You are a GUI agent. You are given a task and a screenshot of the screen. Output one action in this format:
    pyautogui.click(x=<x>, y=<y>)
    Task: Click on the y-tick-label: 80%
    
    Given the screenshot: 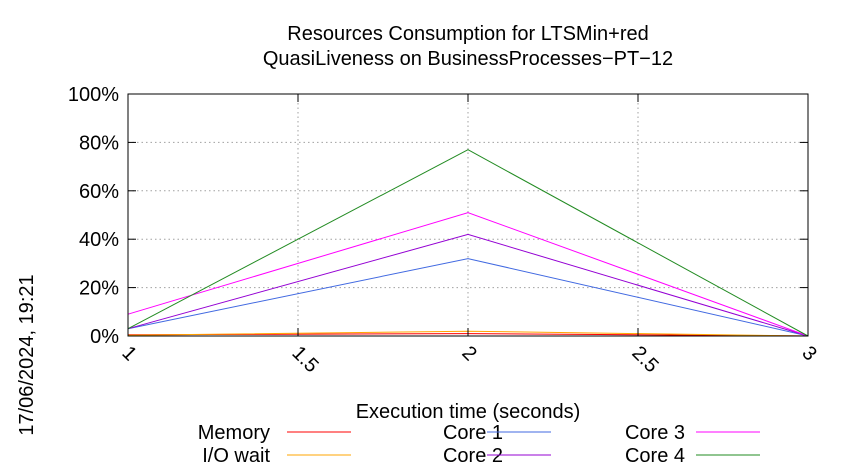 What is the action you would take?
    pyautogui.click(x=99, y=143)
    